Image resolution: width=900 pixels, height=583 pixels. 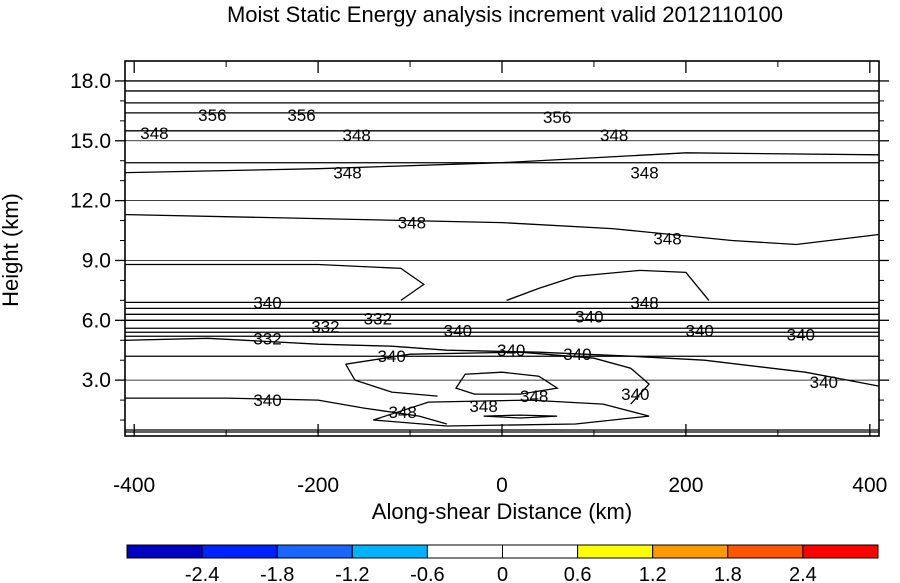 What do you see at coordinates (11, 250) in the screenshot?
I see `y-axis-label: Height (km)` at bounding box center [11, 250].